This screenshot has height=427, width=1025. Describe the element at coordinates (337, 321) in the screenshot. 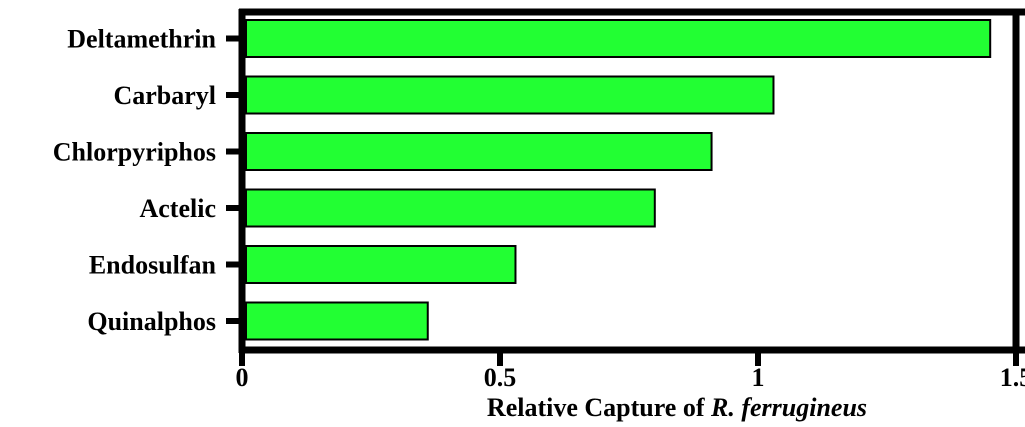

I see `bar-quinalphos` at that location.